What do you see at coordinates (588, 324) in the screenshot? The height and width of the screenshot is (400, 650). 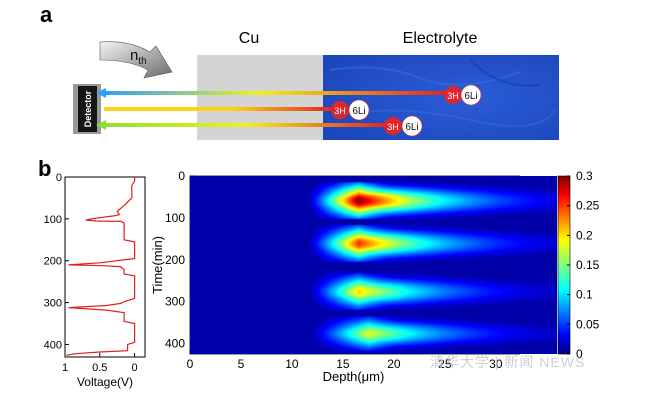 I see `colorbar-tick-label: 0.05` at bounding box center [588, 324].